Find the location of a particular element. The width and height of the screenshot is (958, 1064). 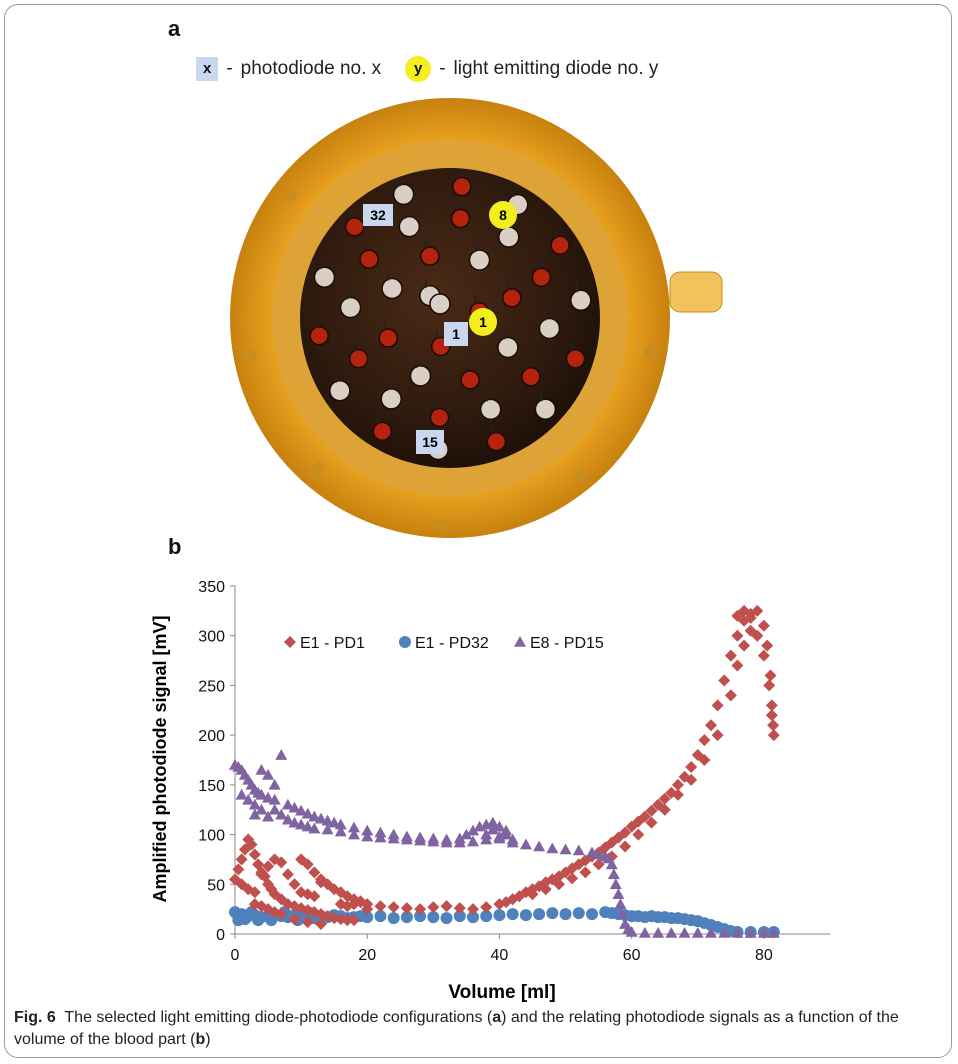

photodiode-marker: 32 is located at coordinates (378, 215).